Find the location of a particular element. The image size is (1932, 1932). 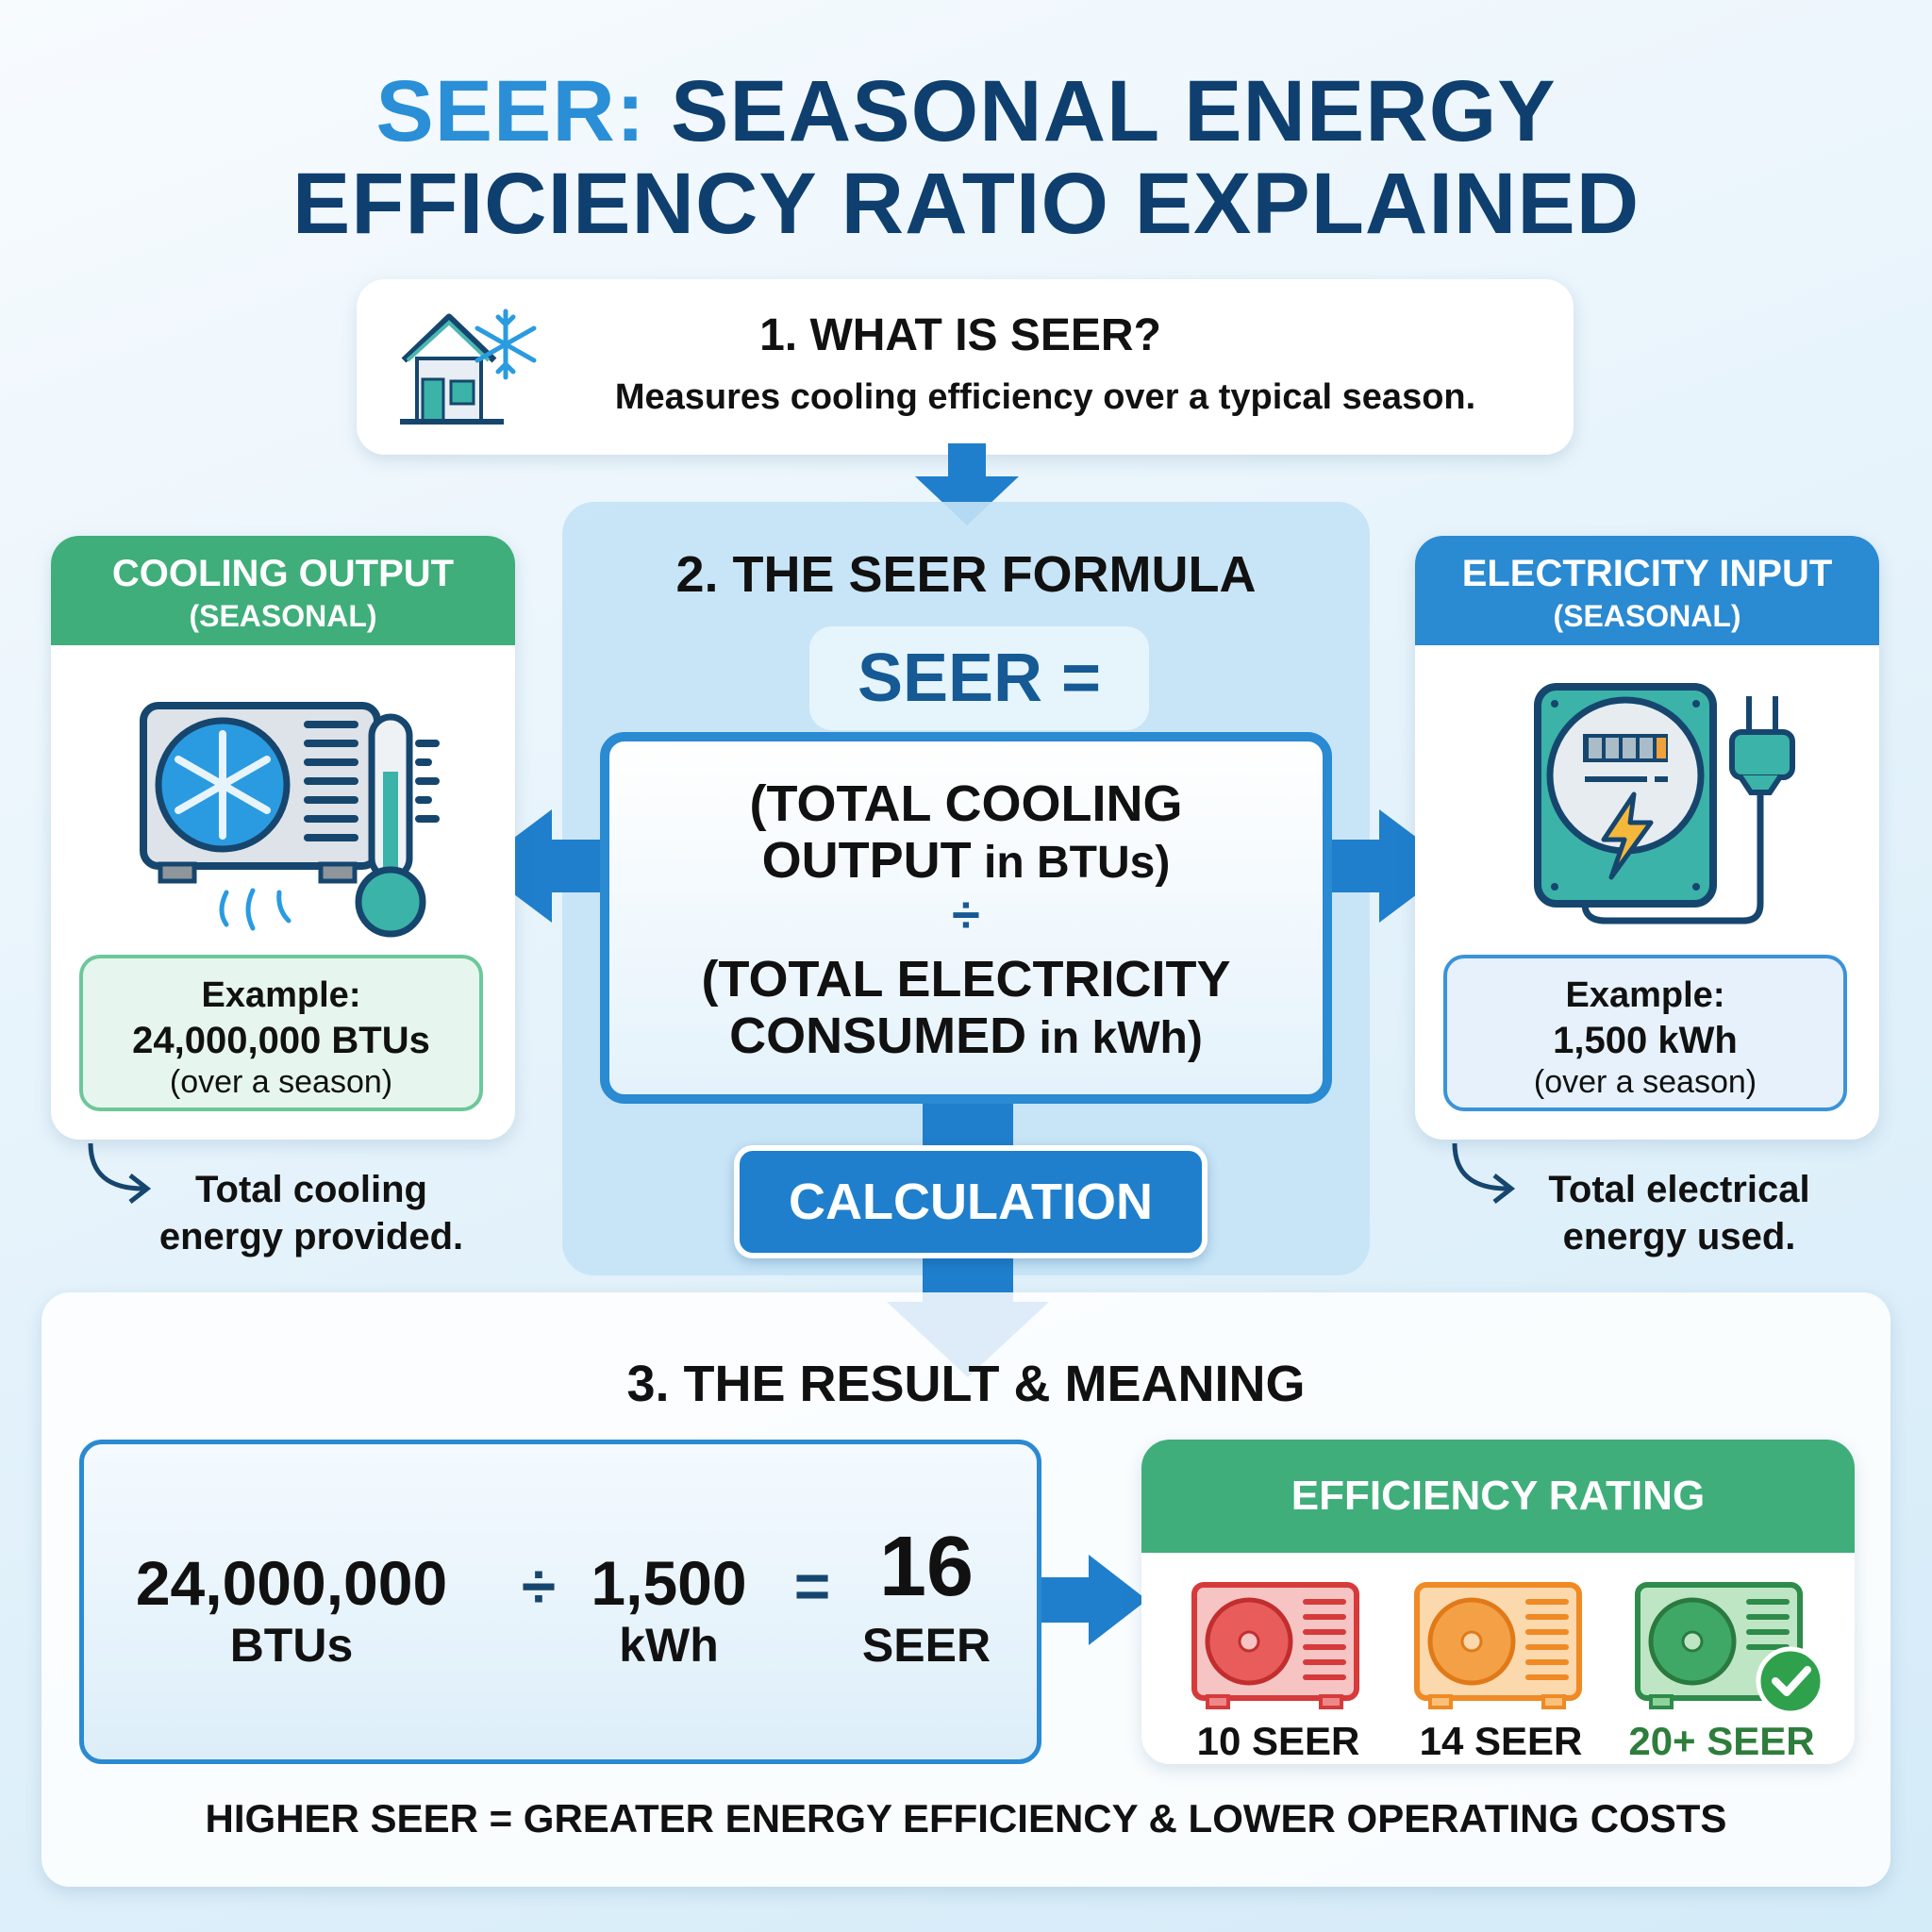

rating-label-14: 14 SEER is located at coordinates (1501, 1741).